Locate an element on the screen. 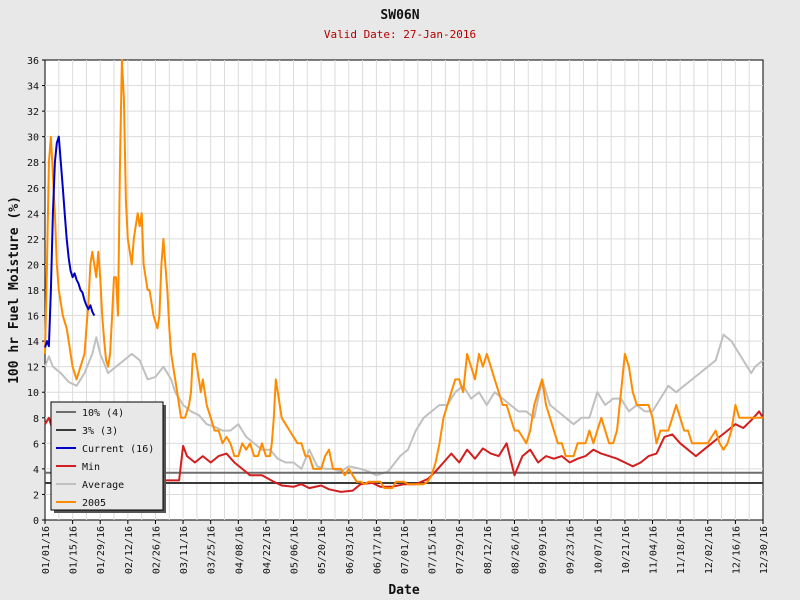  x-tick-label: 03/11/16 is located at coordinates (184, 550).